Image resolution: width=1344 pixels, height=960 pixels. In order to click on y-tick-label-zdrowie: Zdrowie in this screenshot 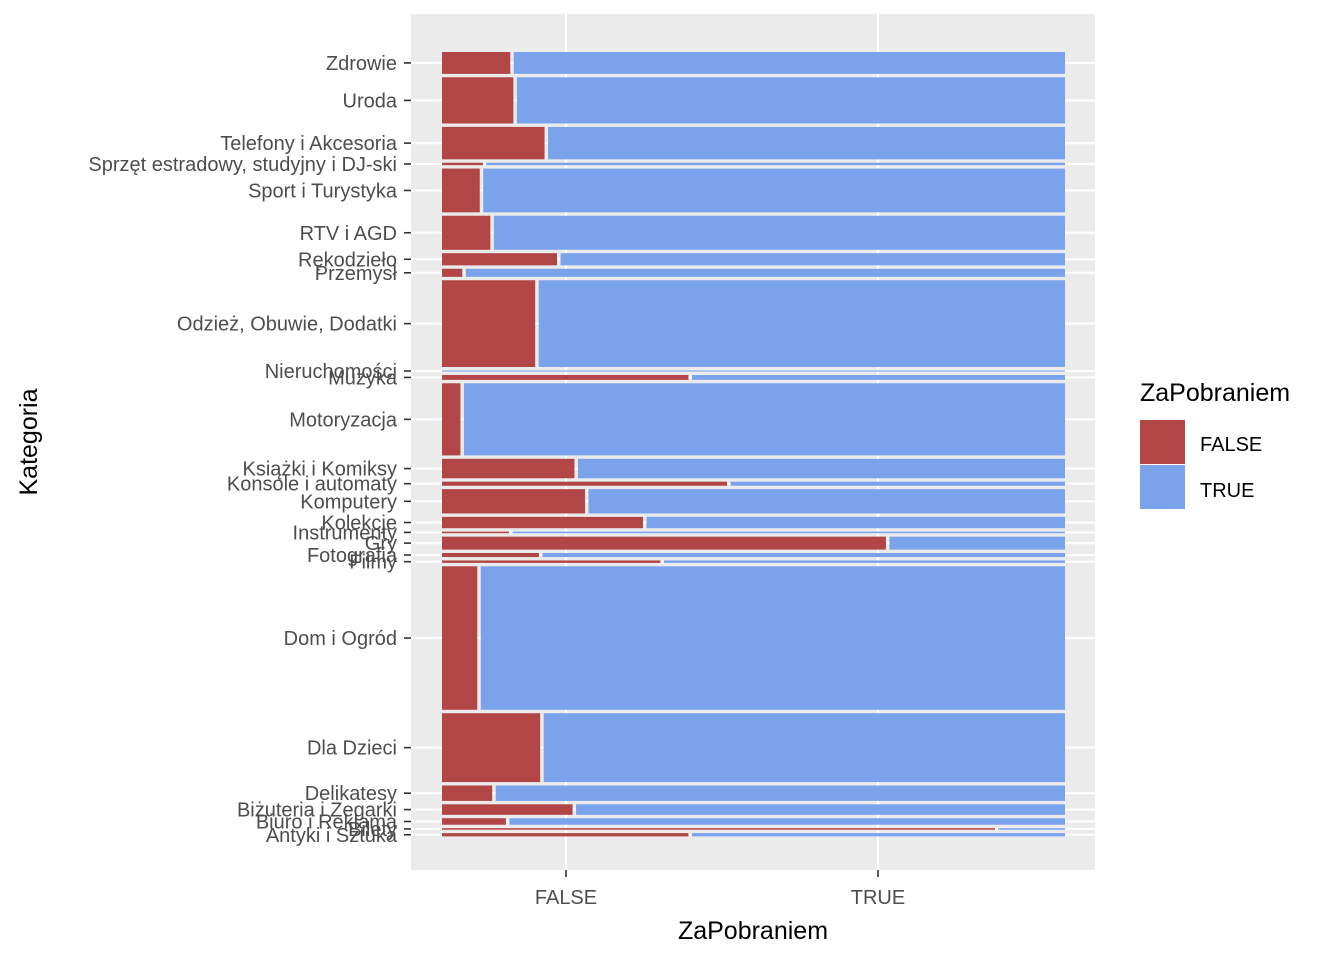, I will do `click(361, 64)`.